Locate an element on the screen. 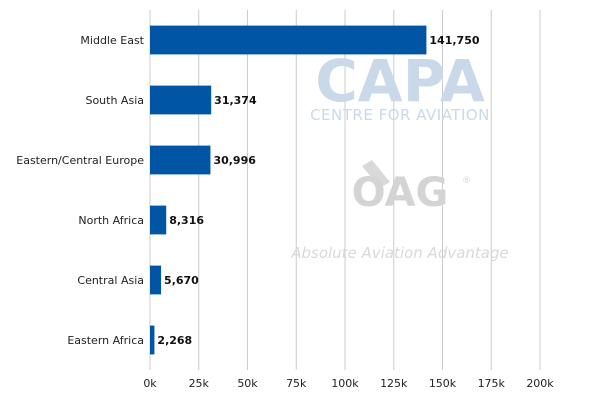 This screenshot has width=600, height=400. category-label: Eastern/Central Europe is located at coordinates (80, 160).